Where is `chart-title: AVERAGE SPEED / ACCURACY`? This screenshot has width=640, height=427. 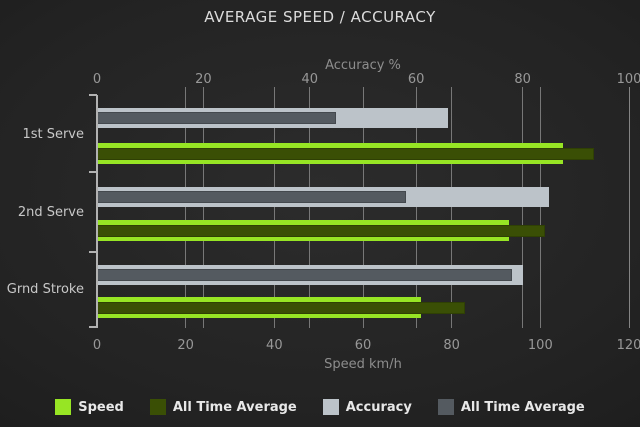 chart-title: AVERAGE SPEED / ACCURACY is located at coordinates (320, 17).